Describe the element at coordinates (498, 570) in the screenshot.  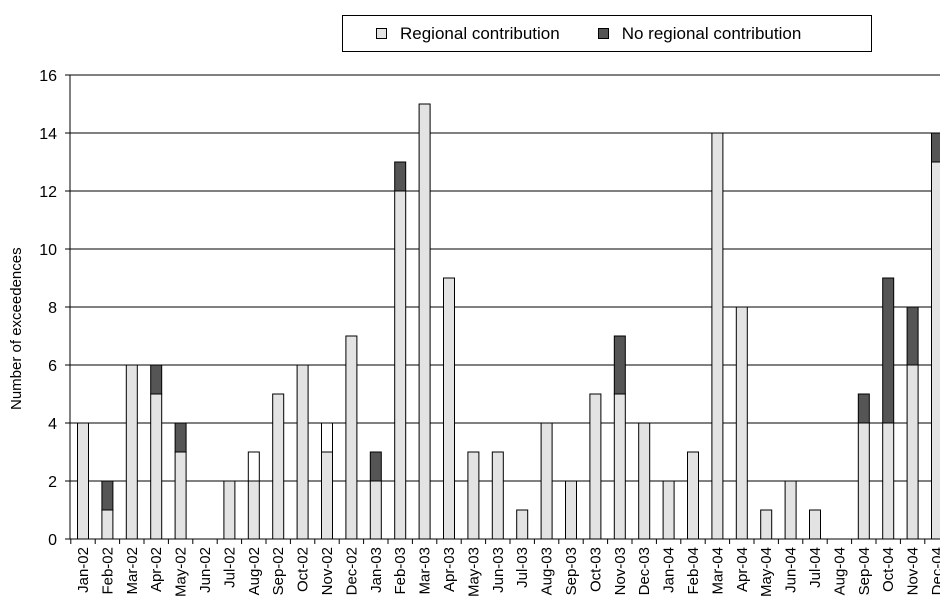
I see `x-tick-label: Jun-03` at that location.